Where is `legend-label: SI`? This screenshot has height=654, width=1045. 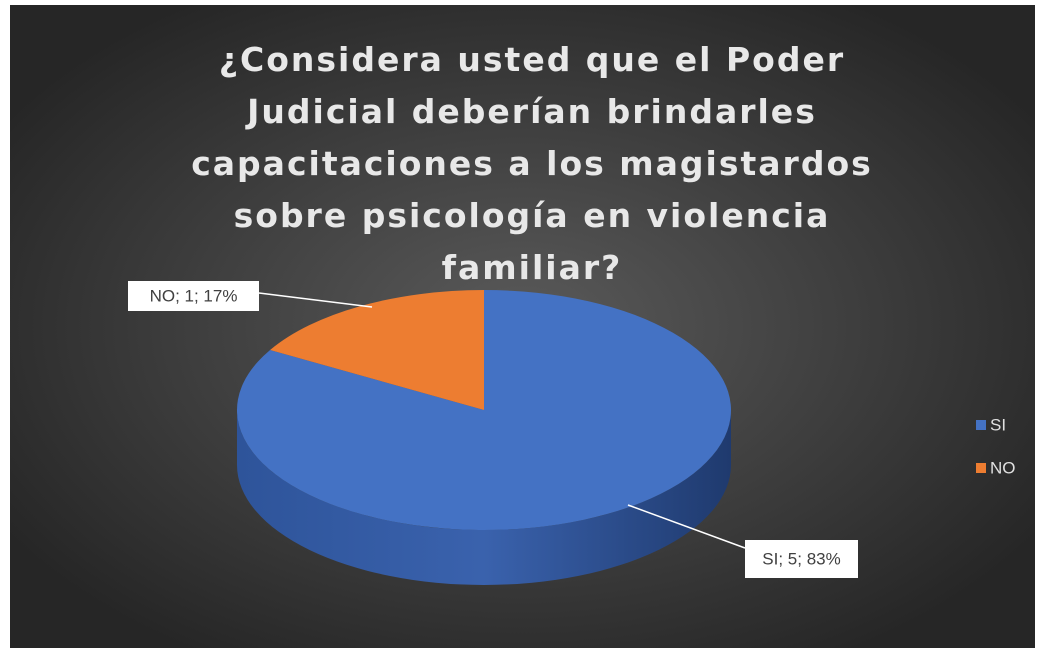
legend-label: SI is located at coordinates (998, 424).